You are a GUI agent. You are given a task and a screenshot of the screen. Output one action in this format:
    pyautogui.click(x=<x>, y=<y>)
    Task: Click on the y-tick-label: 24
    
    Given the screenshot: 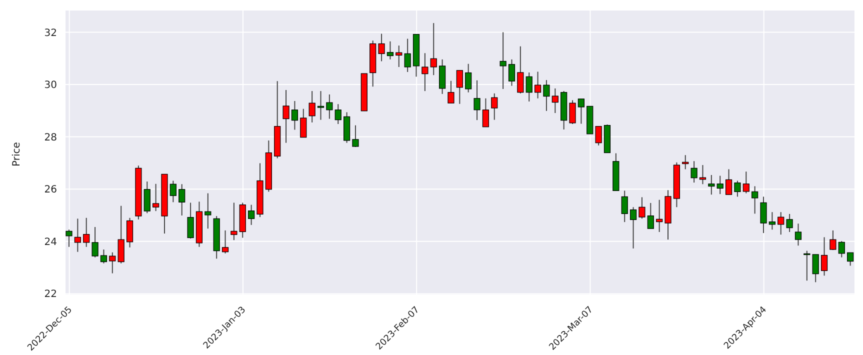 What is the action you would take?
    pyautogui.click(x=50, y=242)
    